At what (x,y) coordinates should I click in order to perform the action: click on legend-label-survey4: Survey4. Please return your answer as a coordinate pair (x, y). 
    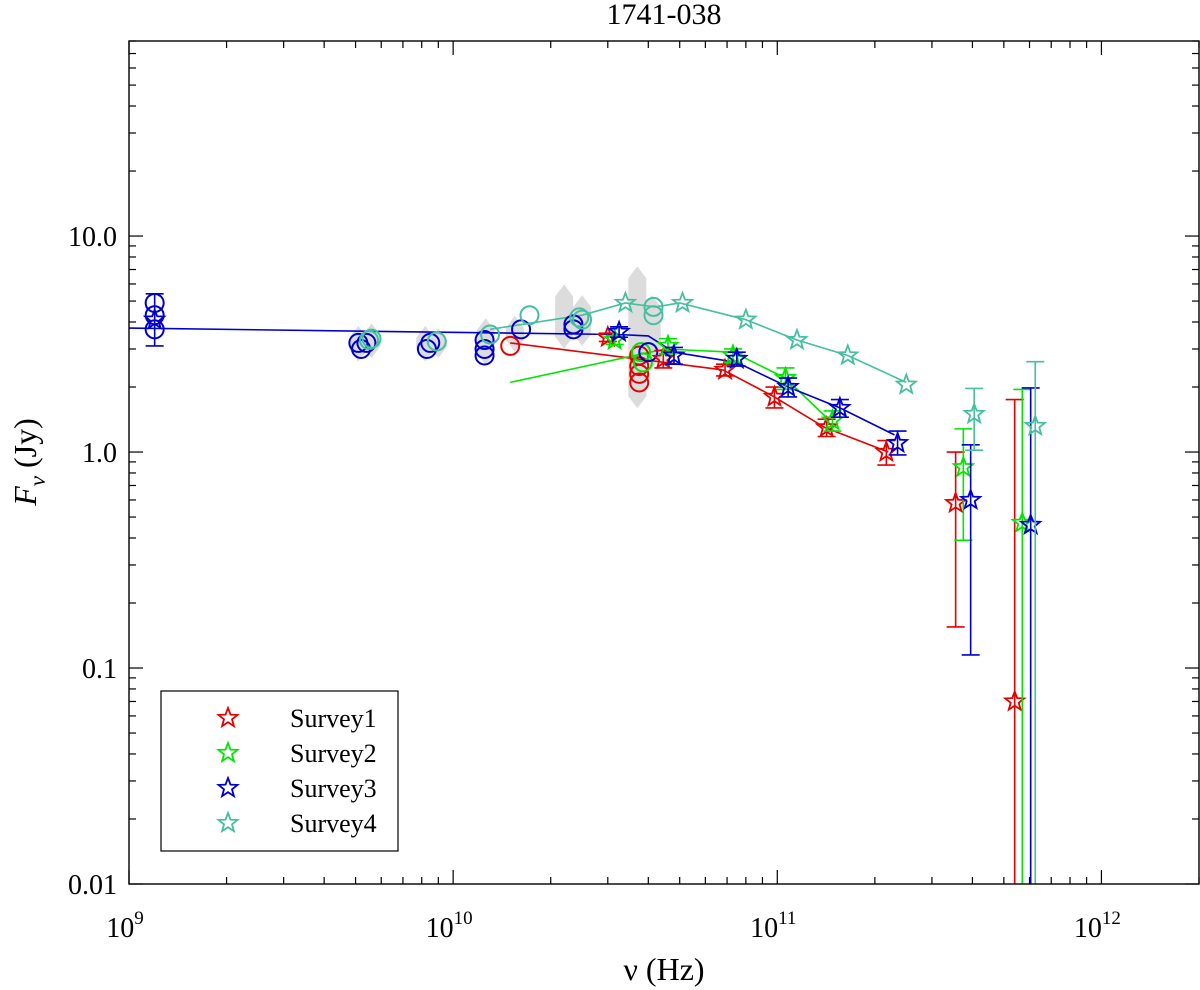
    Looking at the image, I should click on (333, 823).